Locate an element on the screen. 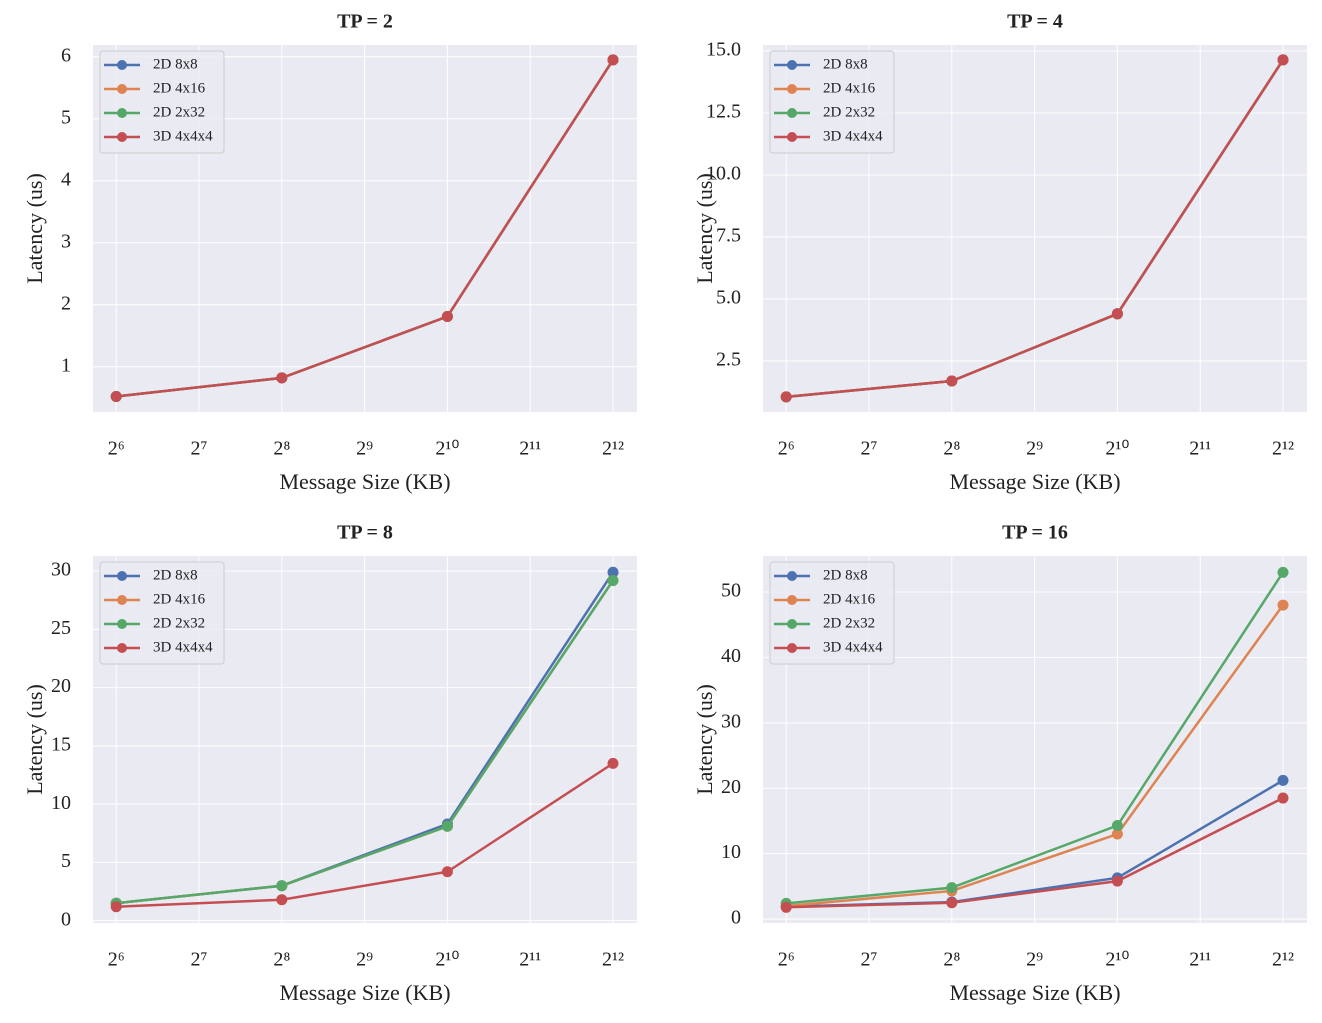 The image size is (1322, 1023). y-tick-label: 40 is located at coordinates (731, 656).